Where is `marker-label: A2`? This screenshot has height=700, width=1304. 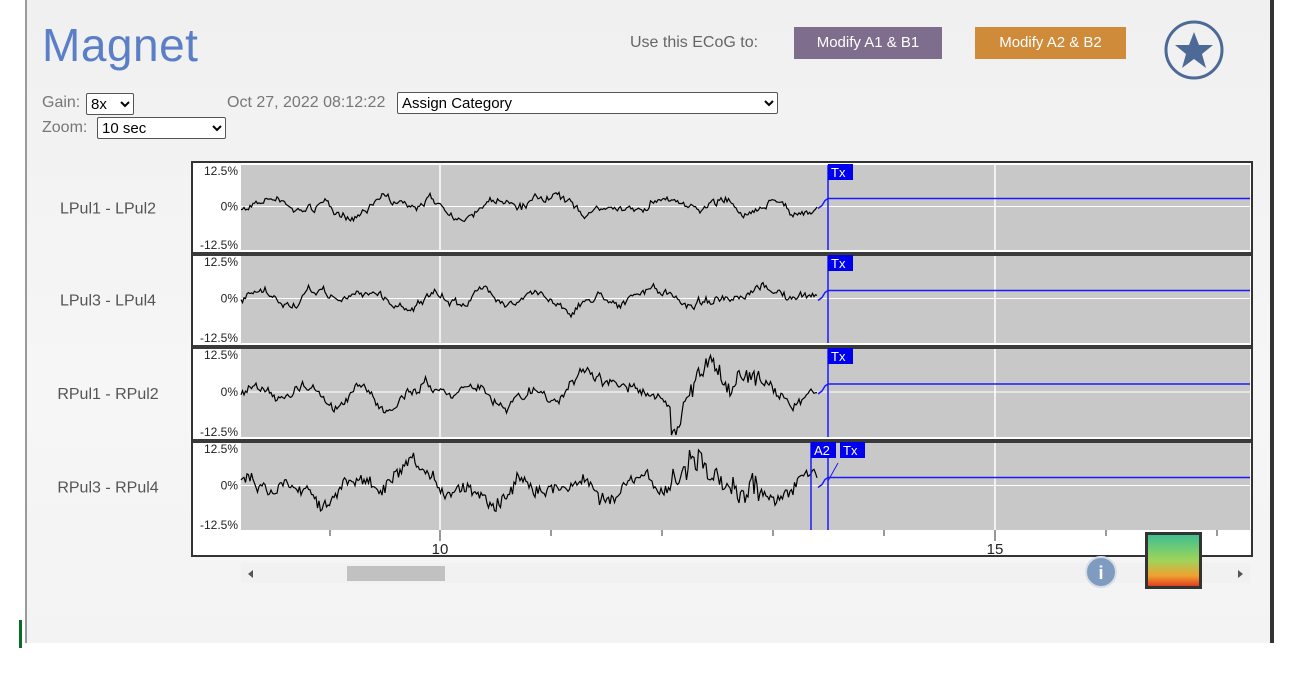
marker-label: A2 is located at coordinates (822, 450).